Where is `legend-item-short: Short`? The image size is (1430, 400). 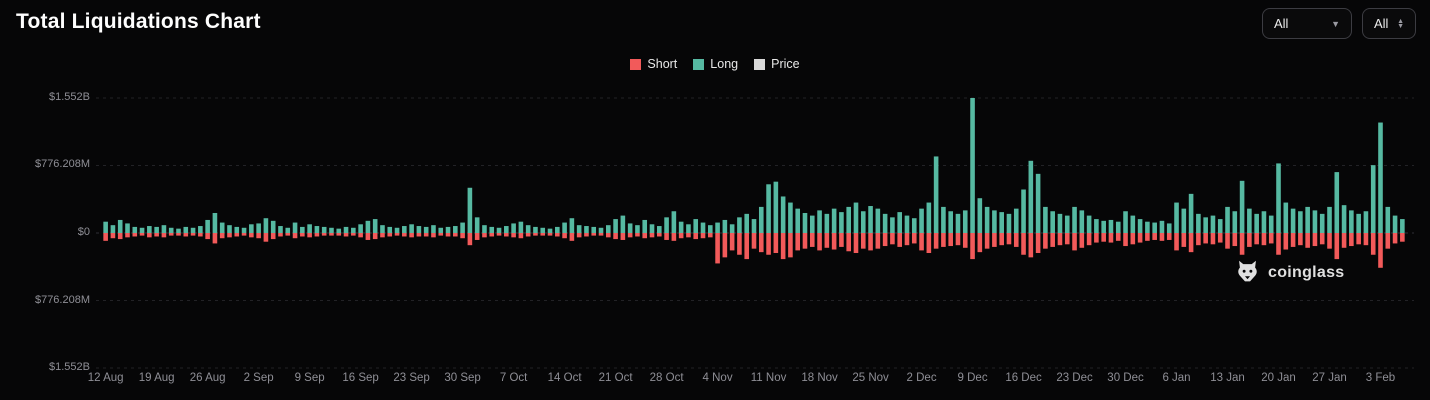
legend-item-short: Short is located at coordinates (653, 64).